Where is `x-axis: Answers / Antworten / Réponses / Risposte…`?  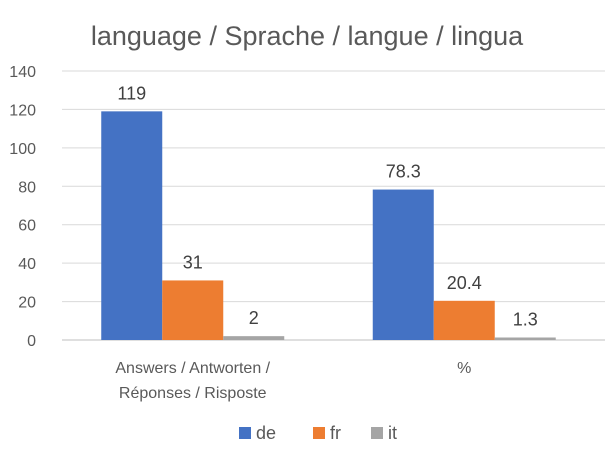 x-axis: Answers / Antworten / Réponses / Risposte… is located at coordinates (293, 381).